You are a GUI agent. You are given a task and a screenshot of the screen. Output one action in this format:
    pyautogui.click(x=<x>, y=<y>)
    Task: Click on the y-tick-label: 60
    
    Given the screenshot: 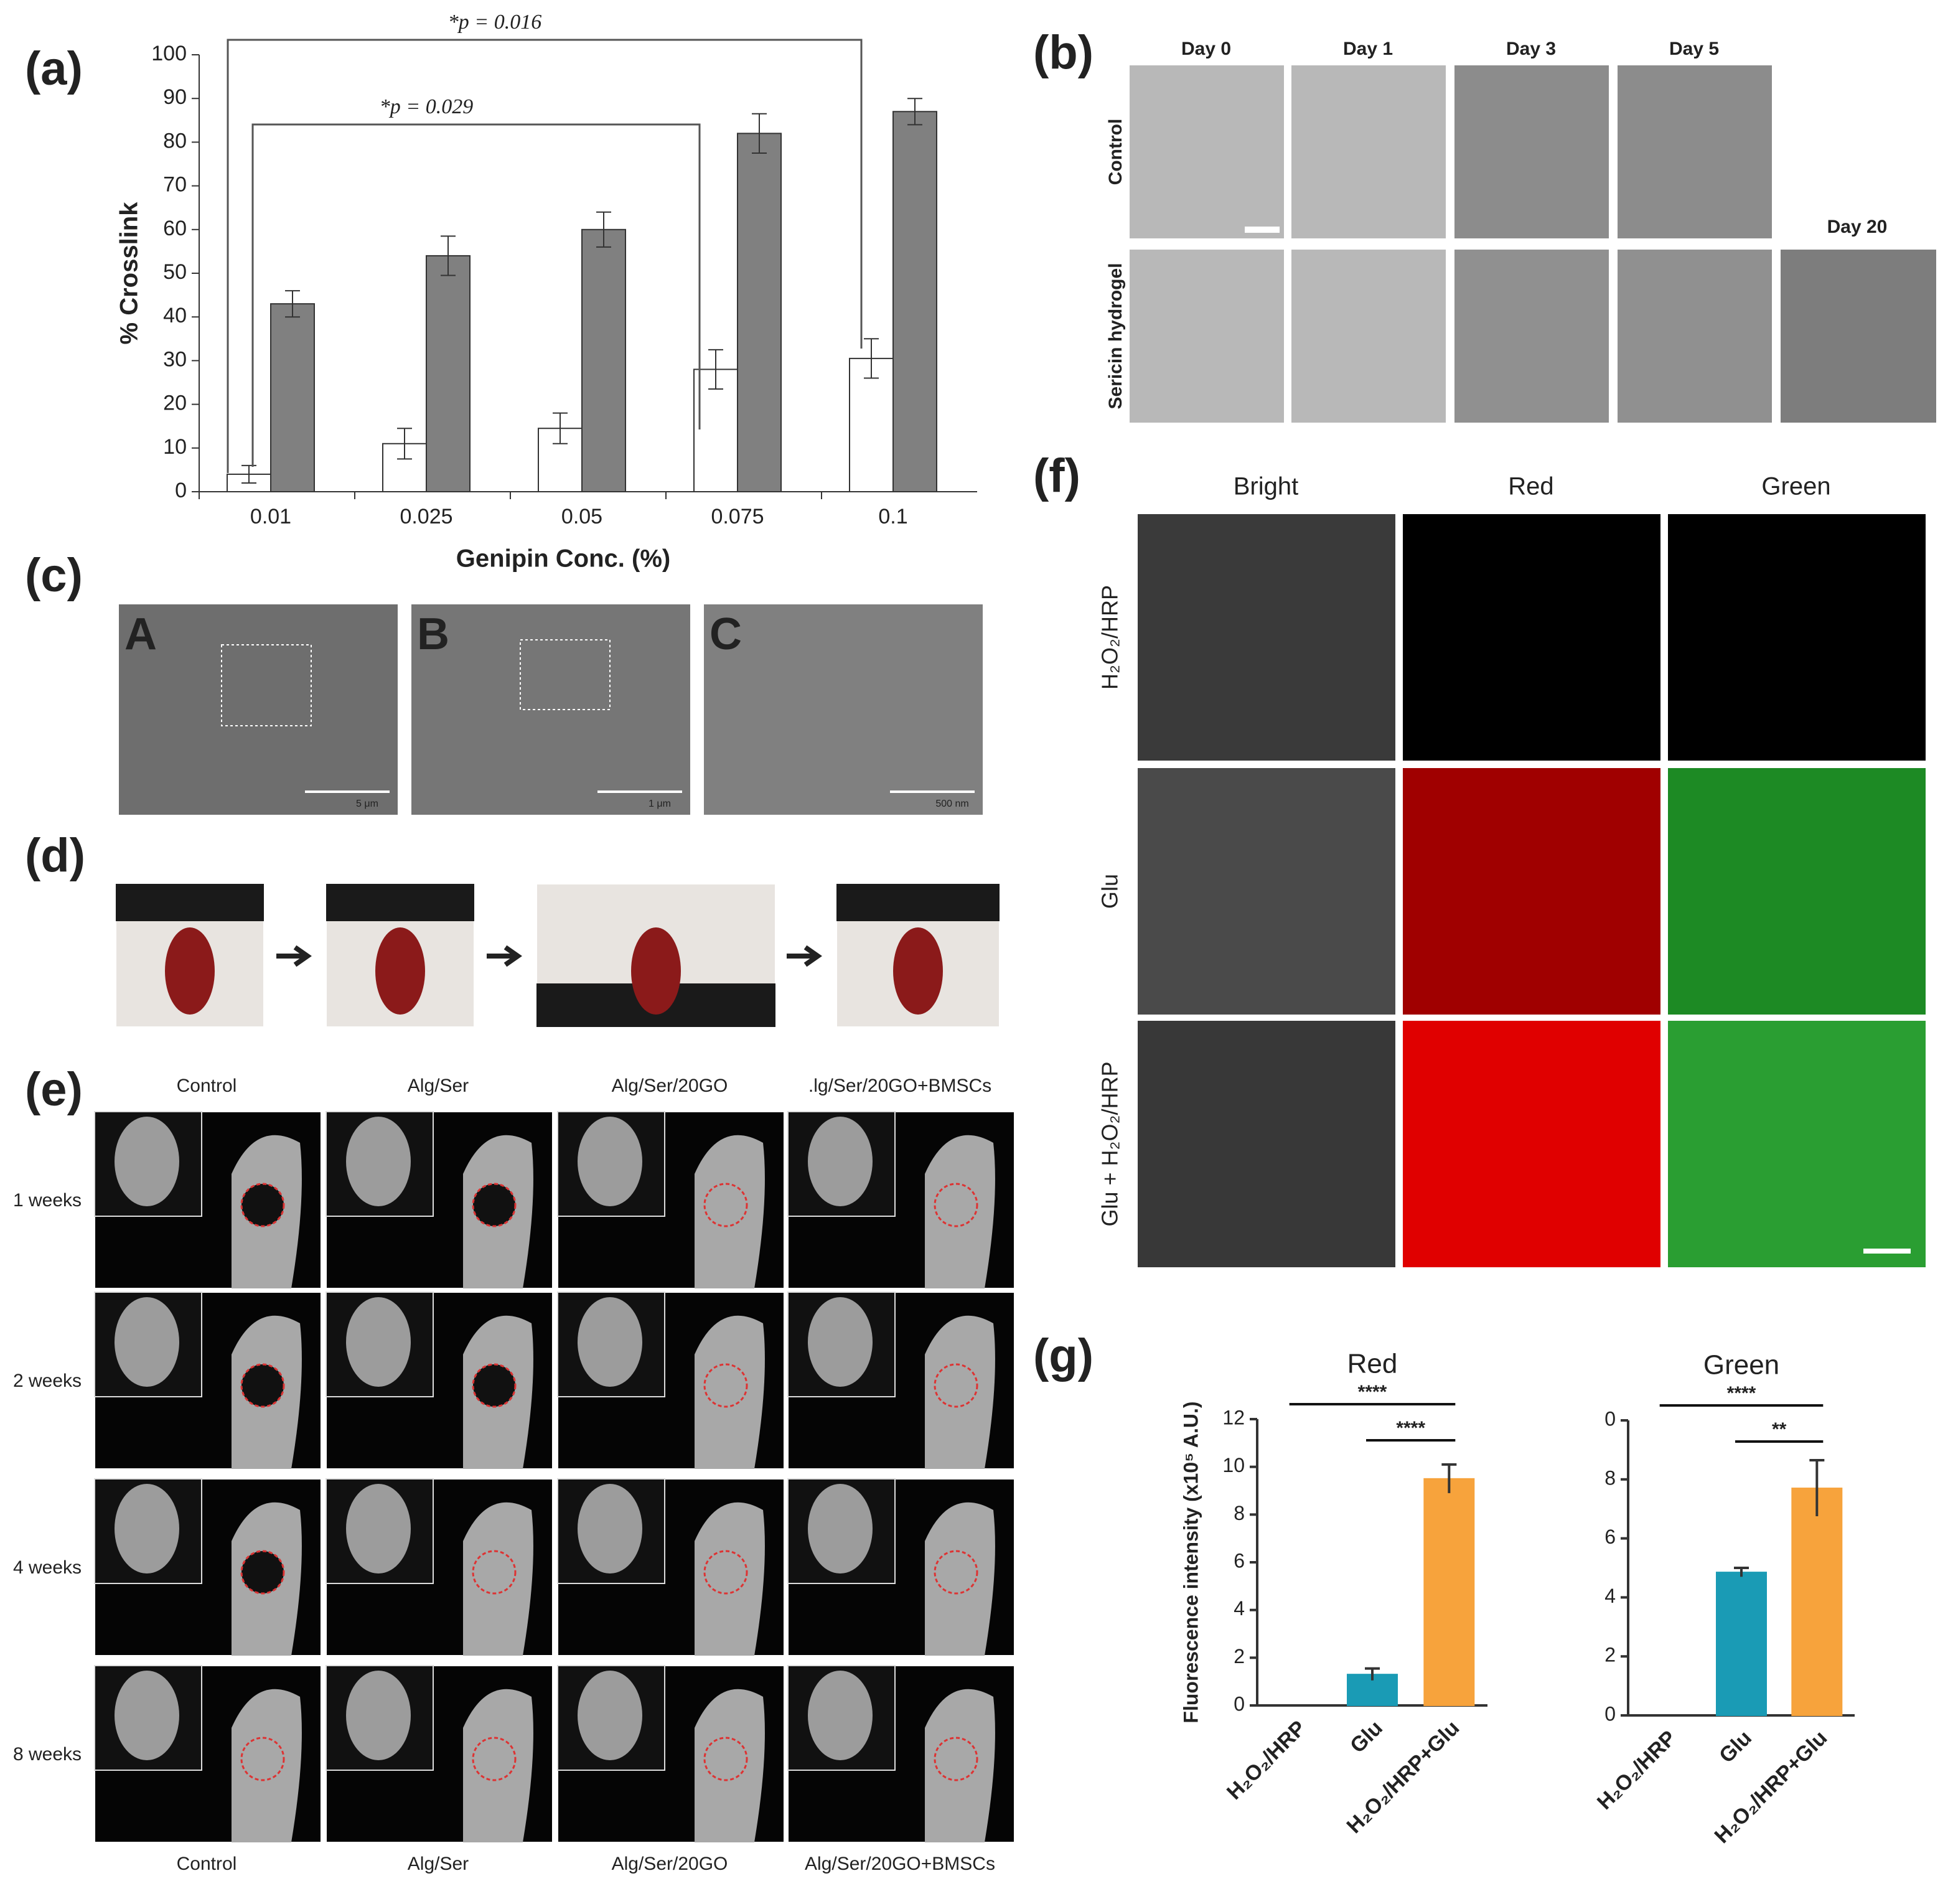 What is the action you would take?
    pyautogui.click(x=175, y=229)
    